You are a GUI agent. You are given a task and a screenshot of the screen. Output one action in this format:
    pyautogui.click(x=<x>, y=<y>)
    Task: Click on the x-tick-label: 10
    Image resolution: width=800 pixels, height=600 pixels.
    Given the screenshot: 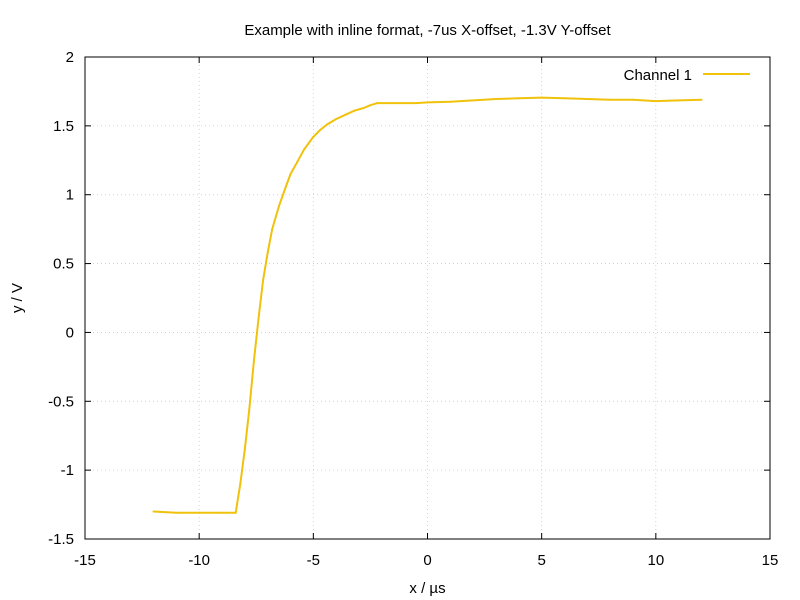 What is the action you would take?
    pyautogui.click(x=655, y=560)
    